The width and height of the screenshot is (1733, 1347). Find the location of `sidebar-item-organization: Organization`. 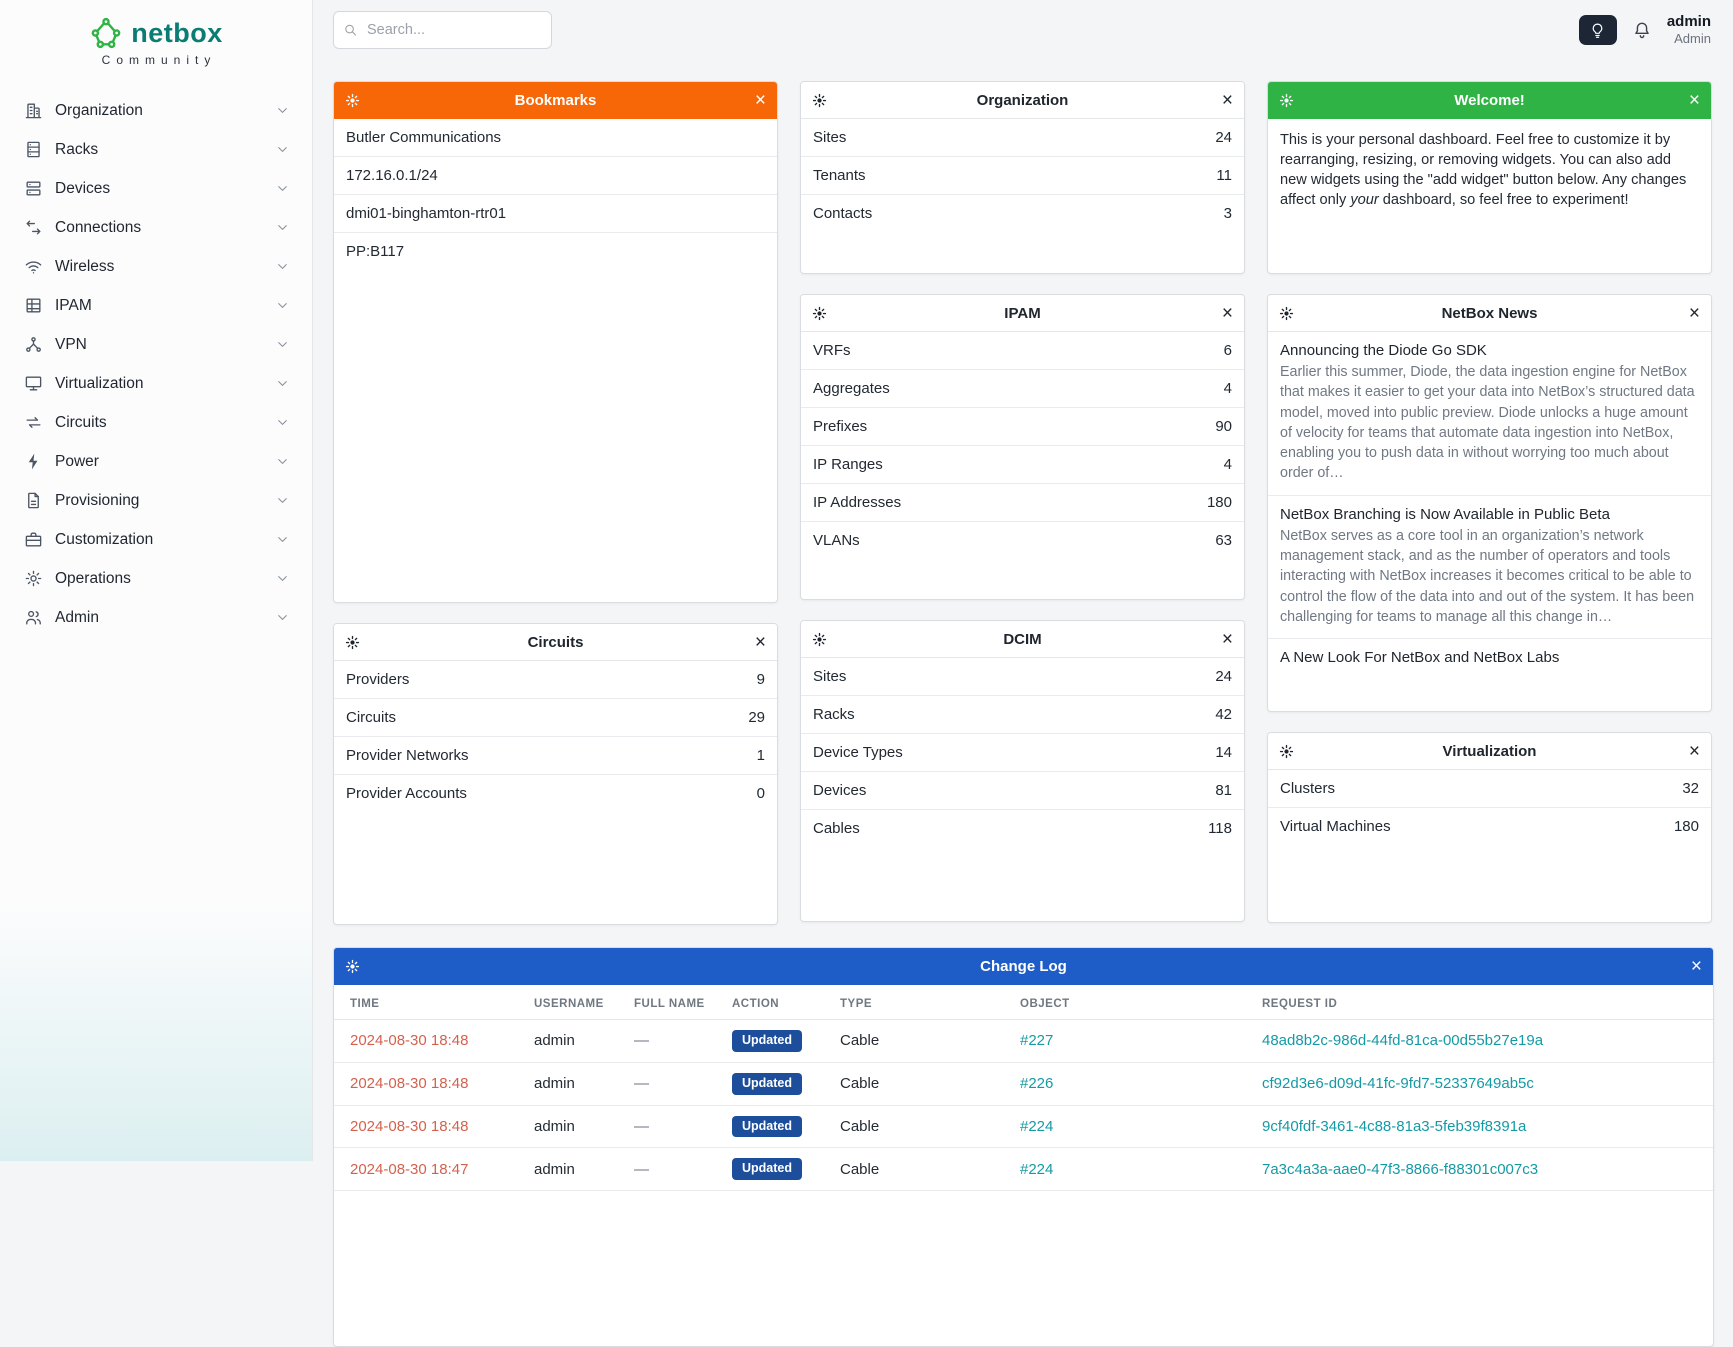

sidebar-item-organization: Organization is located at coordinates (156, 110).